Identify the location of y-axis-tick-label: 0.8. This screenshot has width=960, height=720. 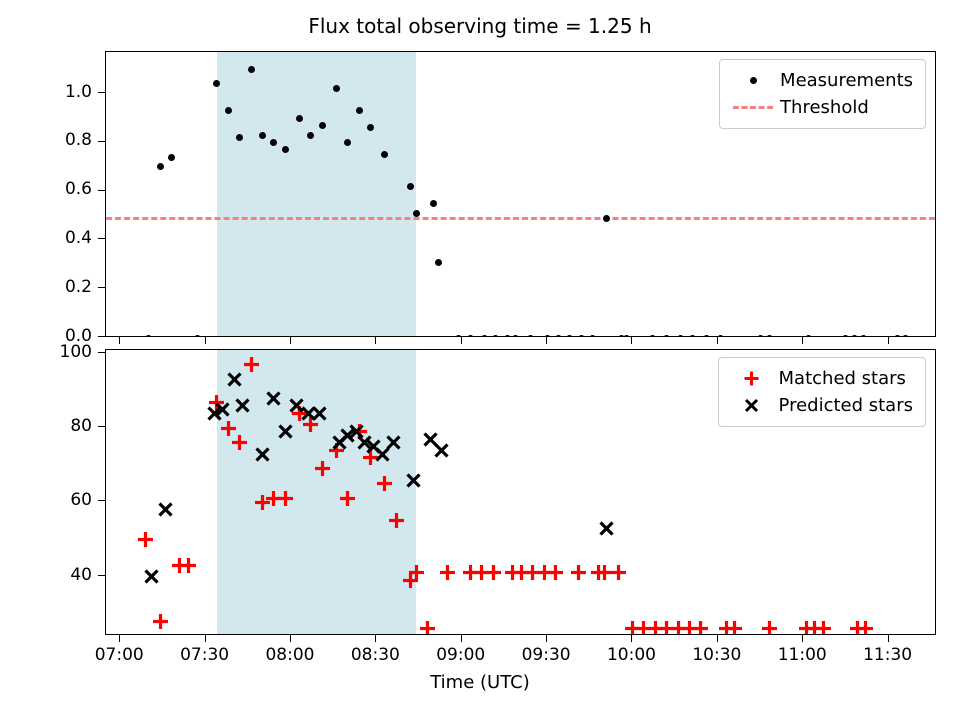
(78, 140).